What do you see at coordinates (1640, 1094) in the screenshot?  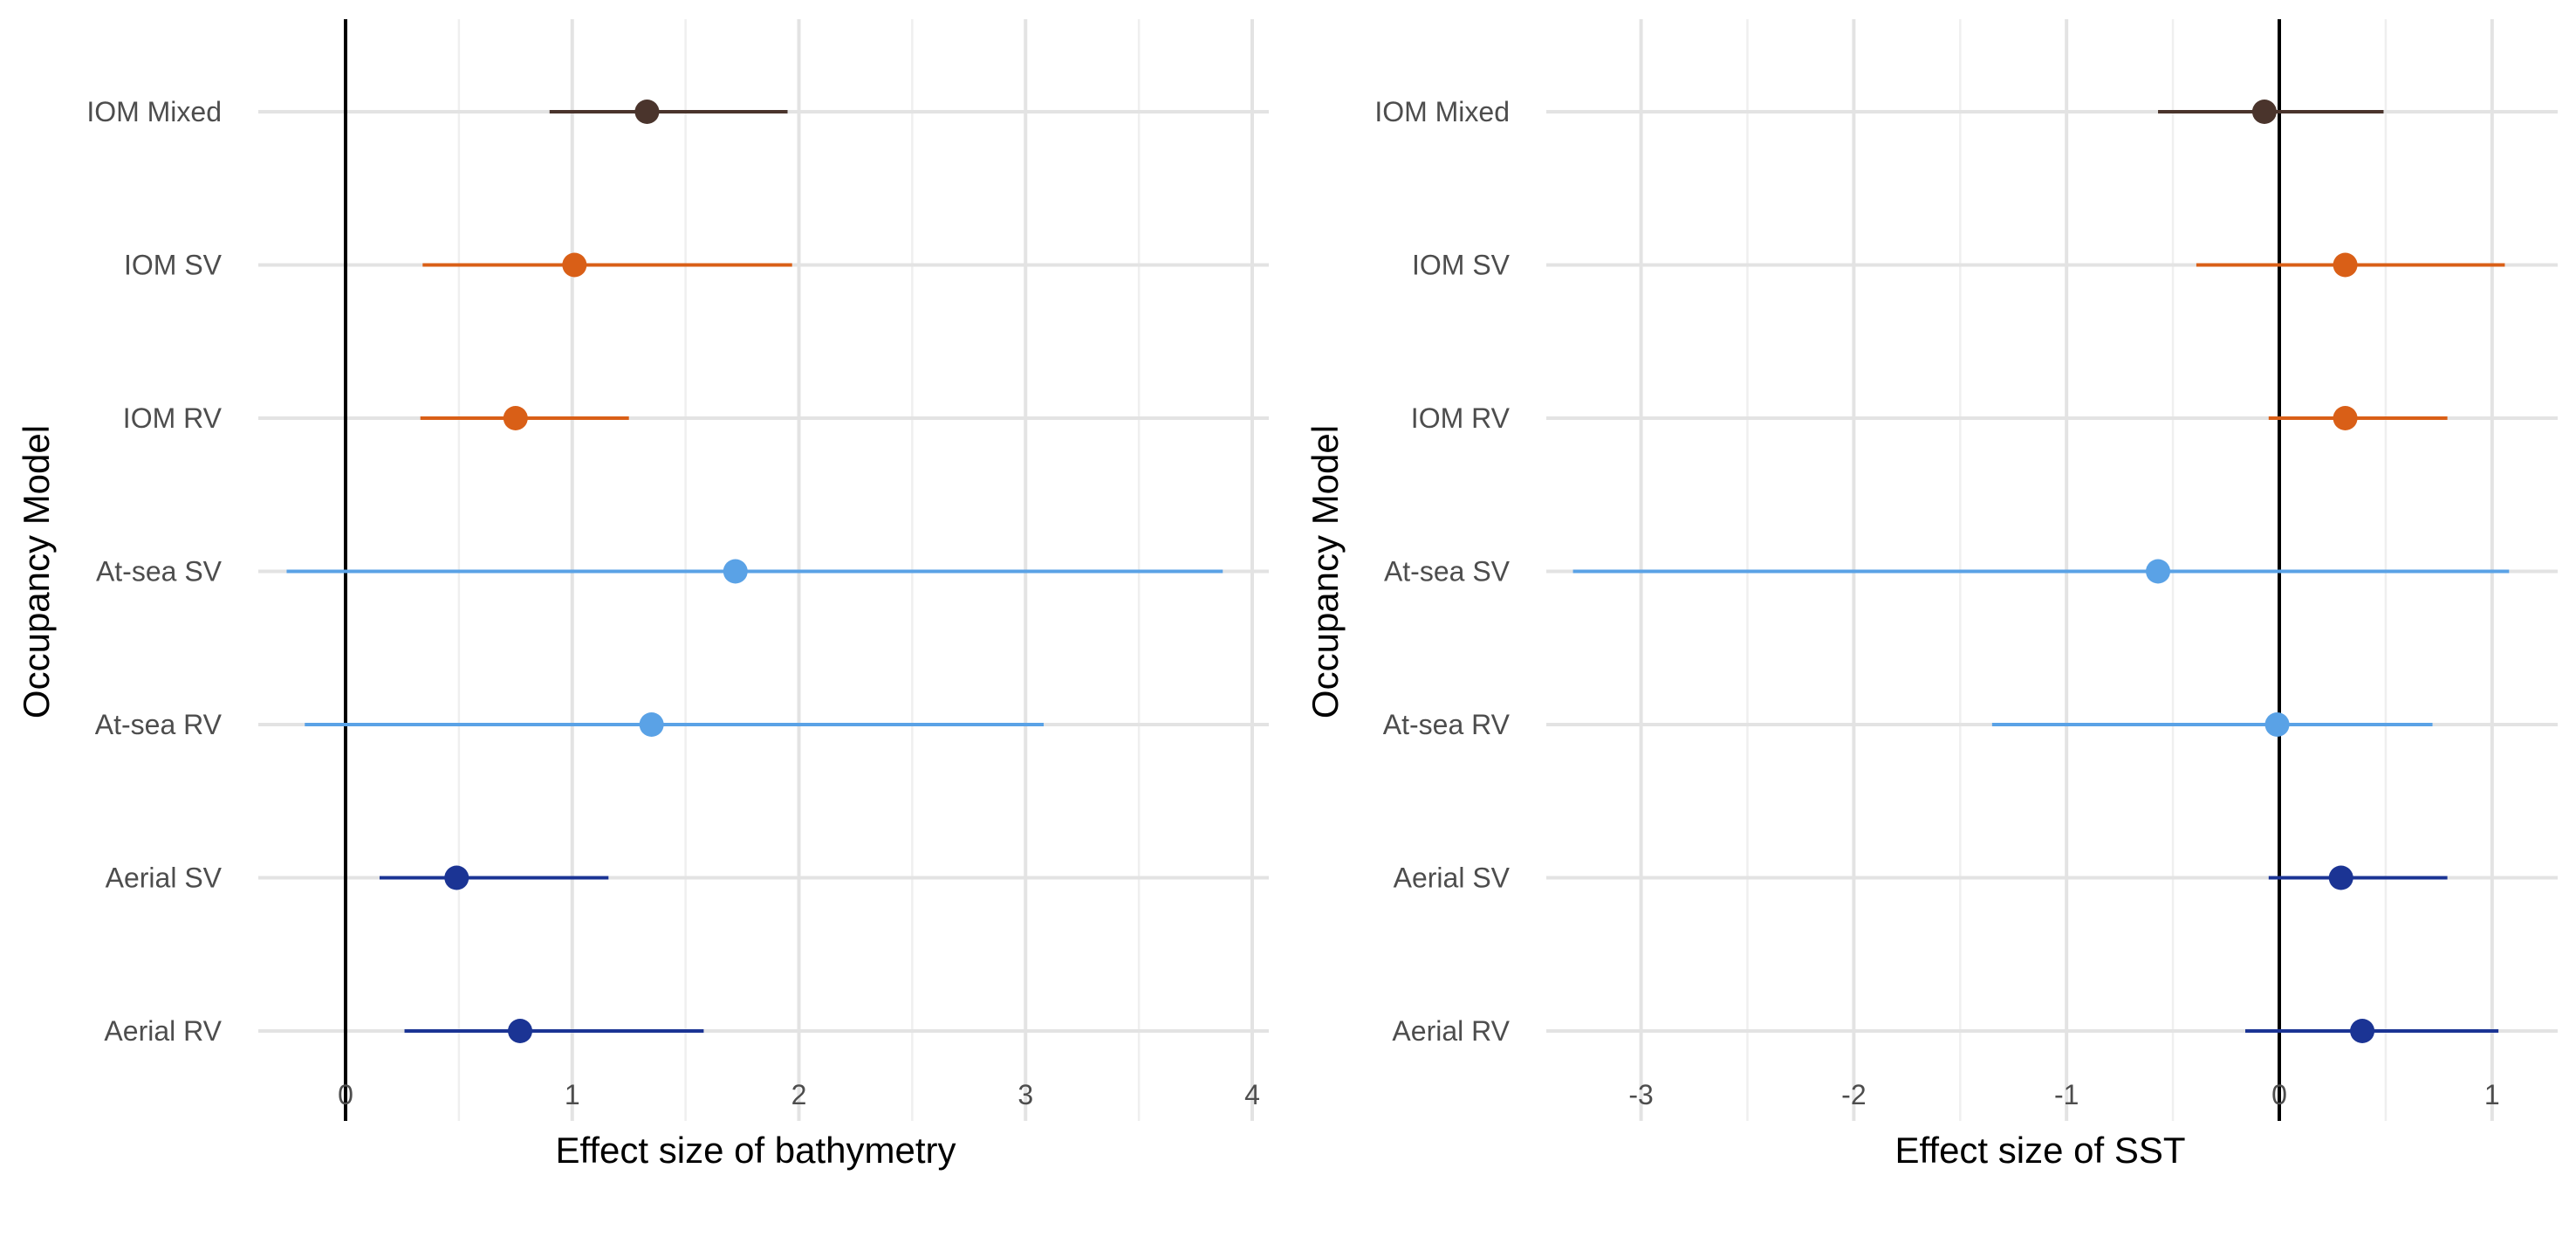 I see `x-tick-label: -3` at bounding box center [1640, 1094].